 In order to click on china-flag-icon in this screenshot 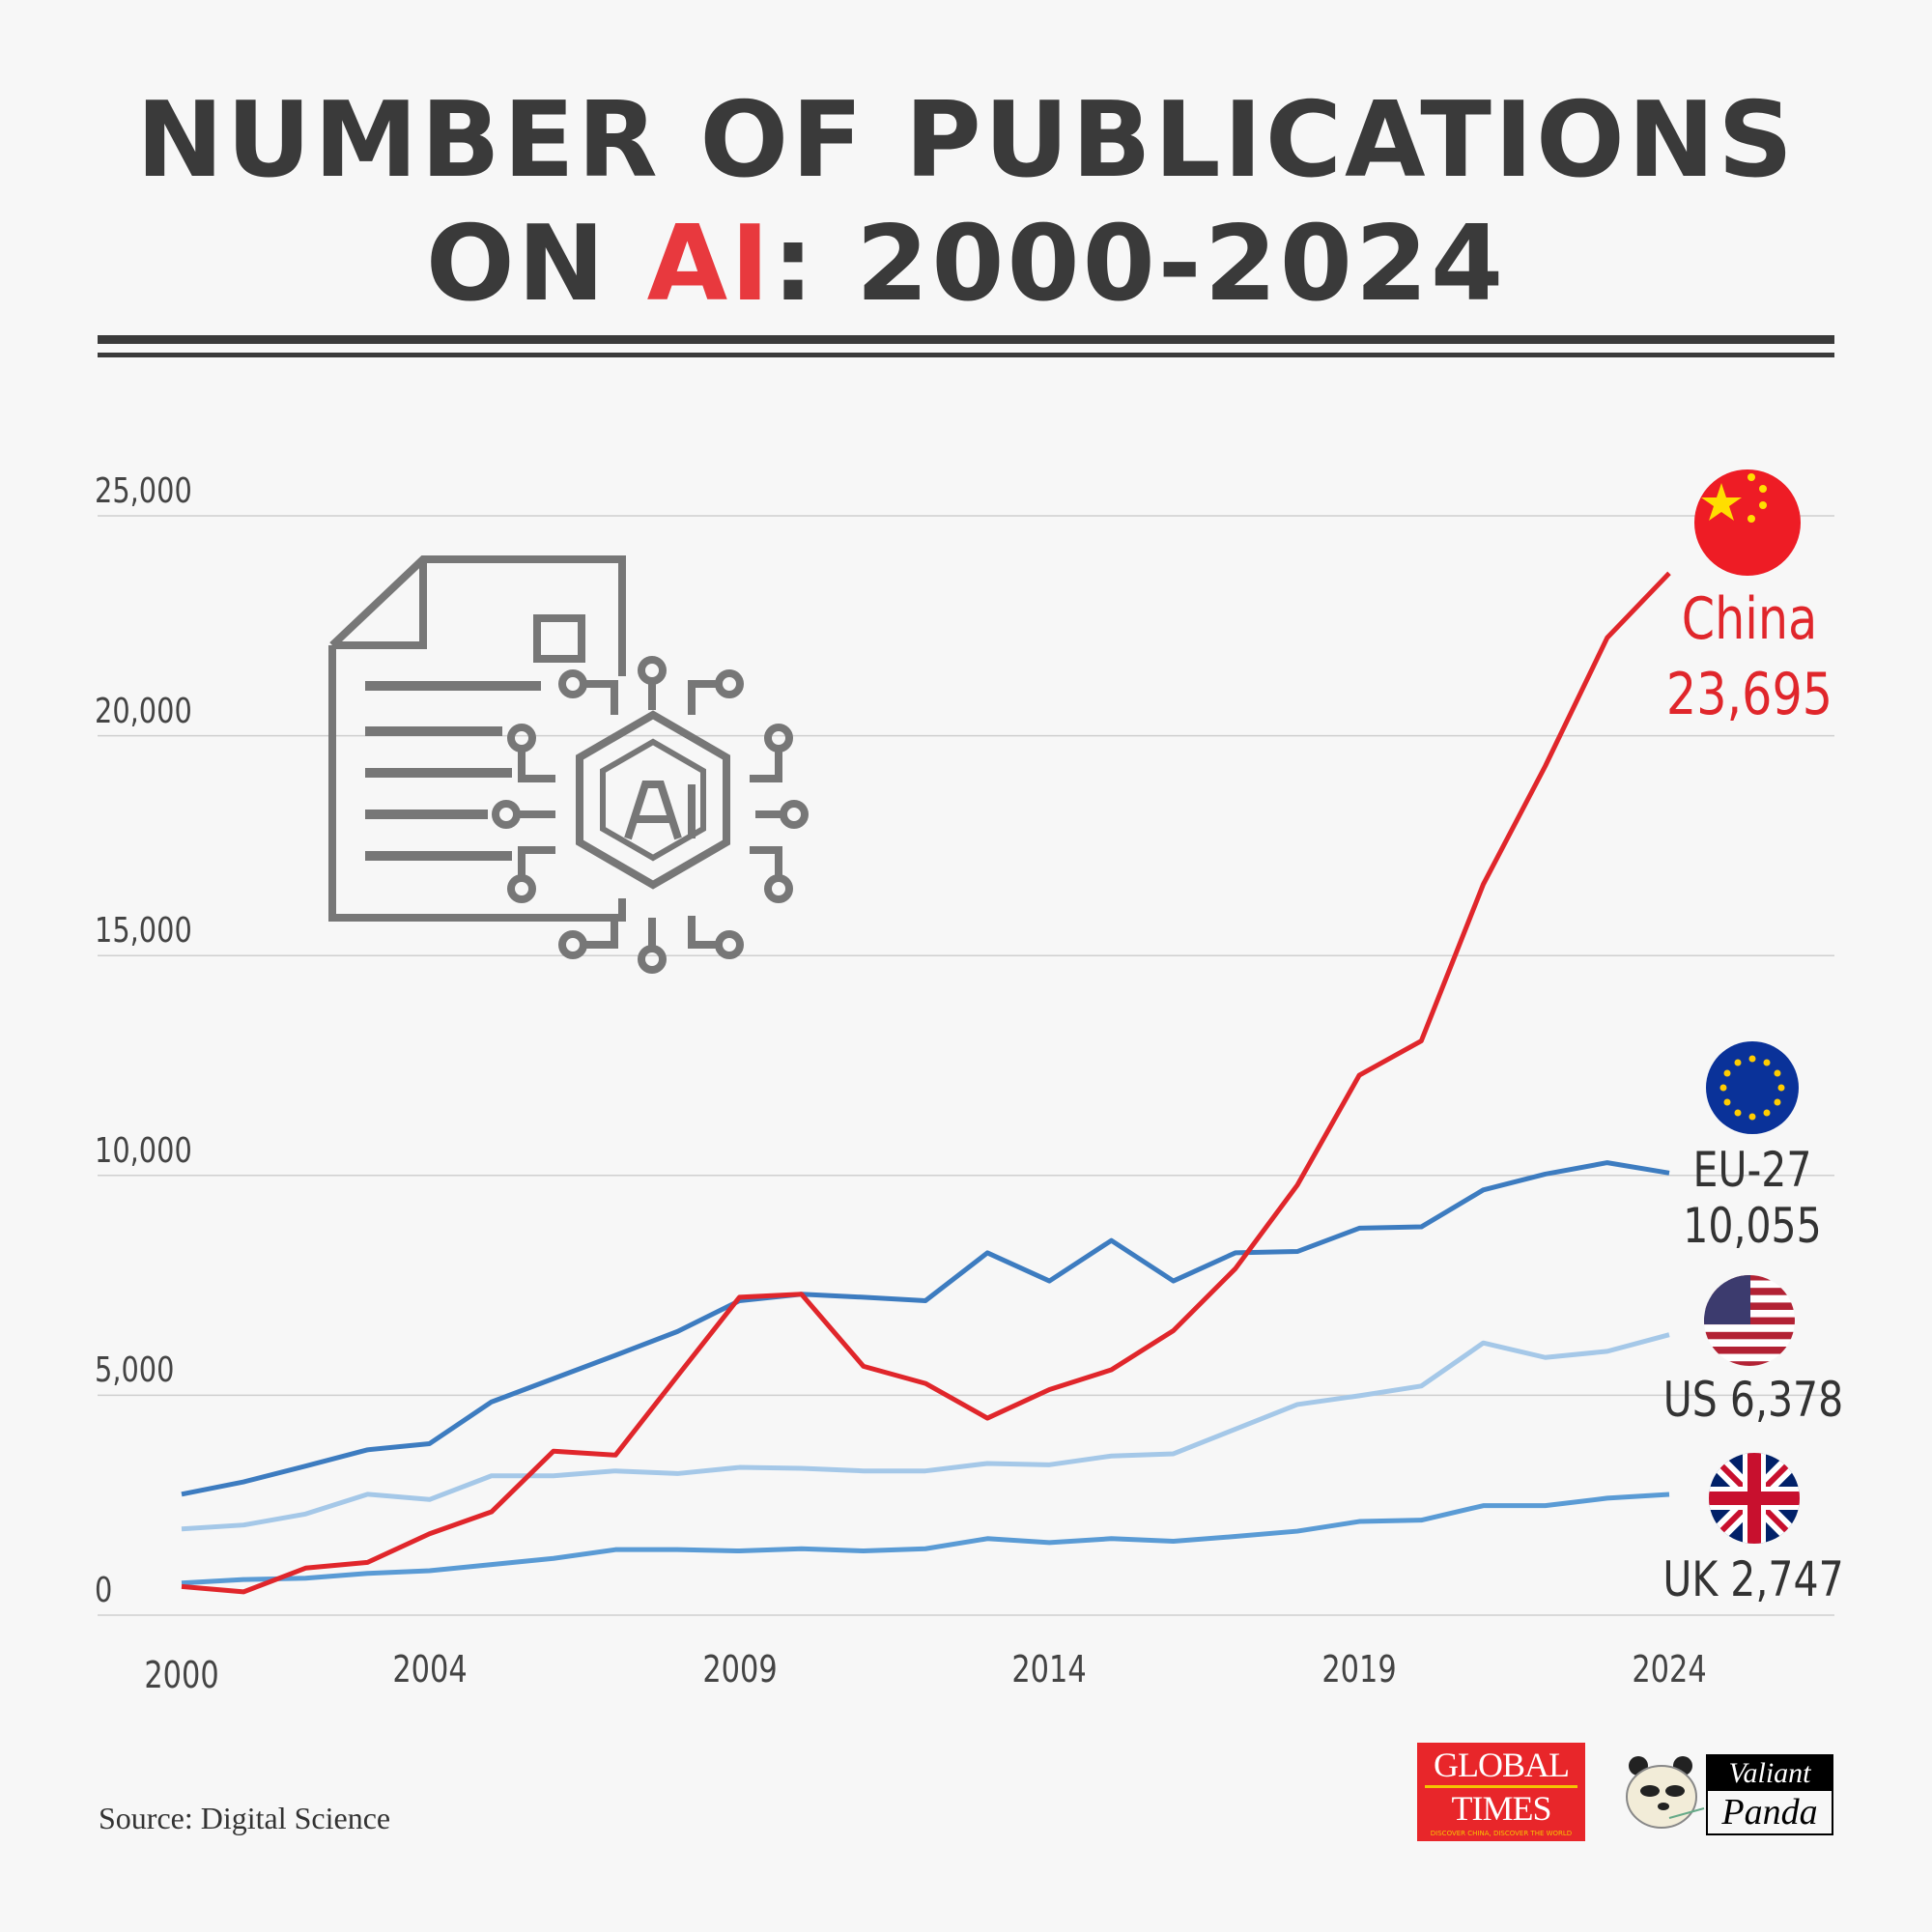, I will do `click(1747, 522)`.